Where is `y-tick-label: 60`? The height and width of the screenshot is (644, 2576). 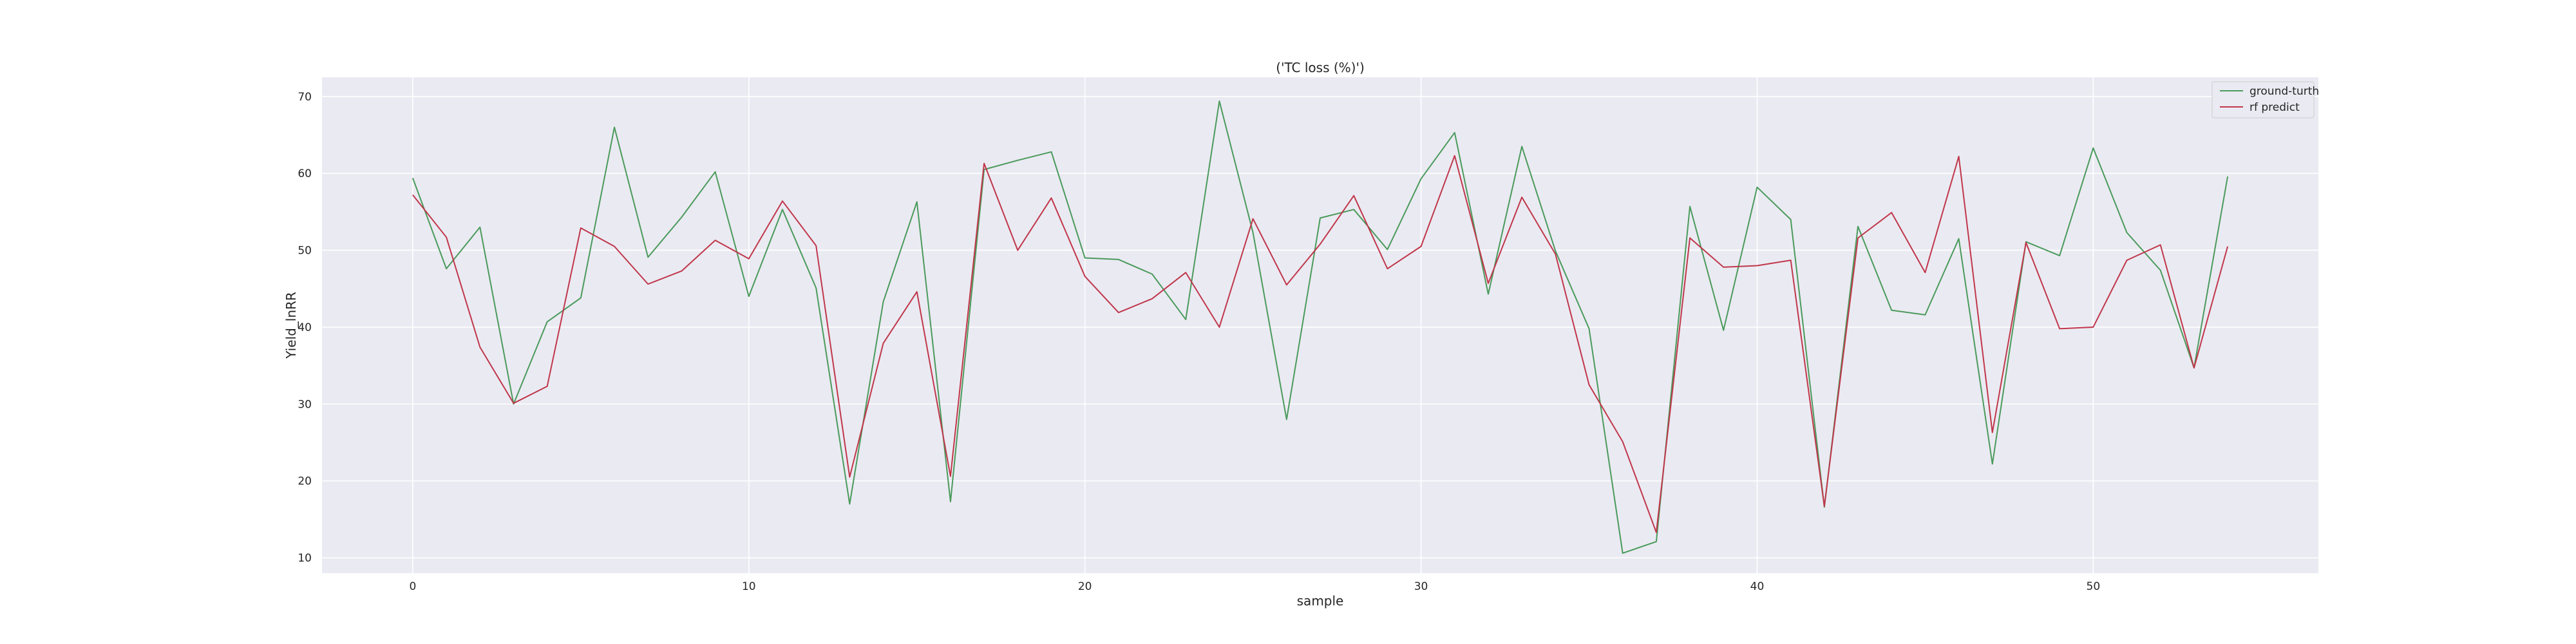
y-tick-label: 60 is located at coordinates (305, 174).